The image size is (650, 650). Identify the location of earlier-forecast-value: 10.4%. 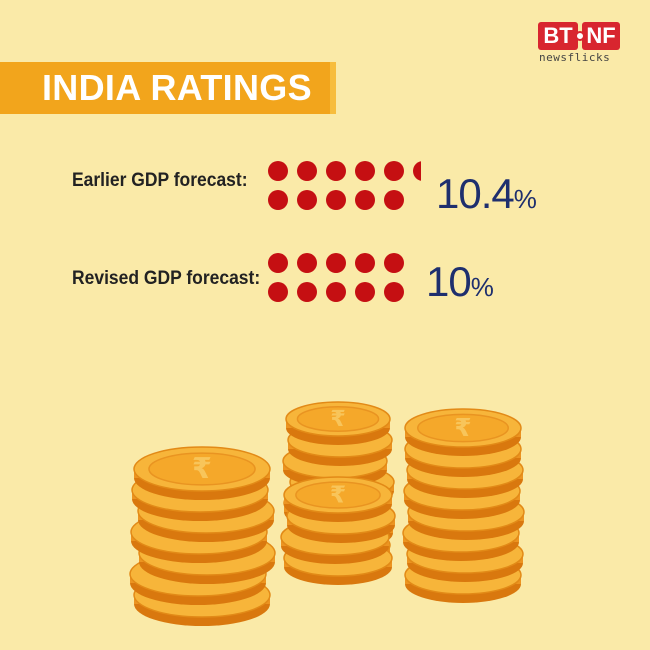
(486, 194).